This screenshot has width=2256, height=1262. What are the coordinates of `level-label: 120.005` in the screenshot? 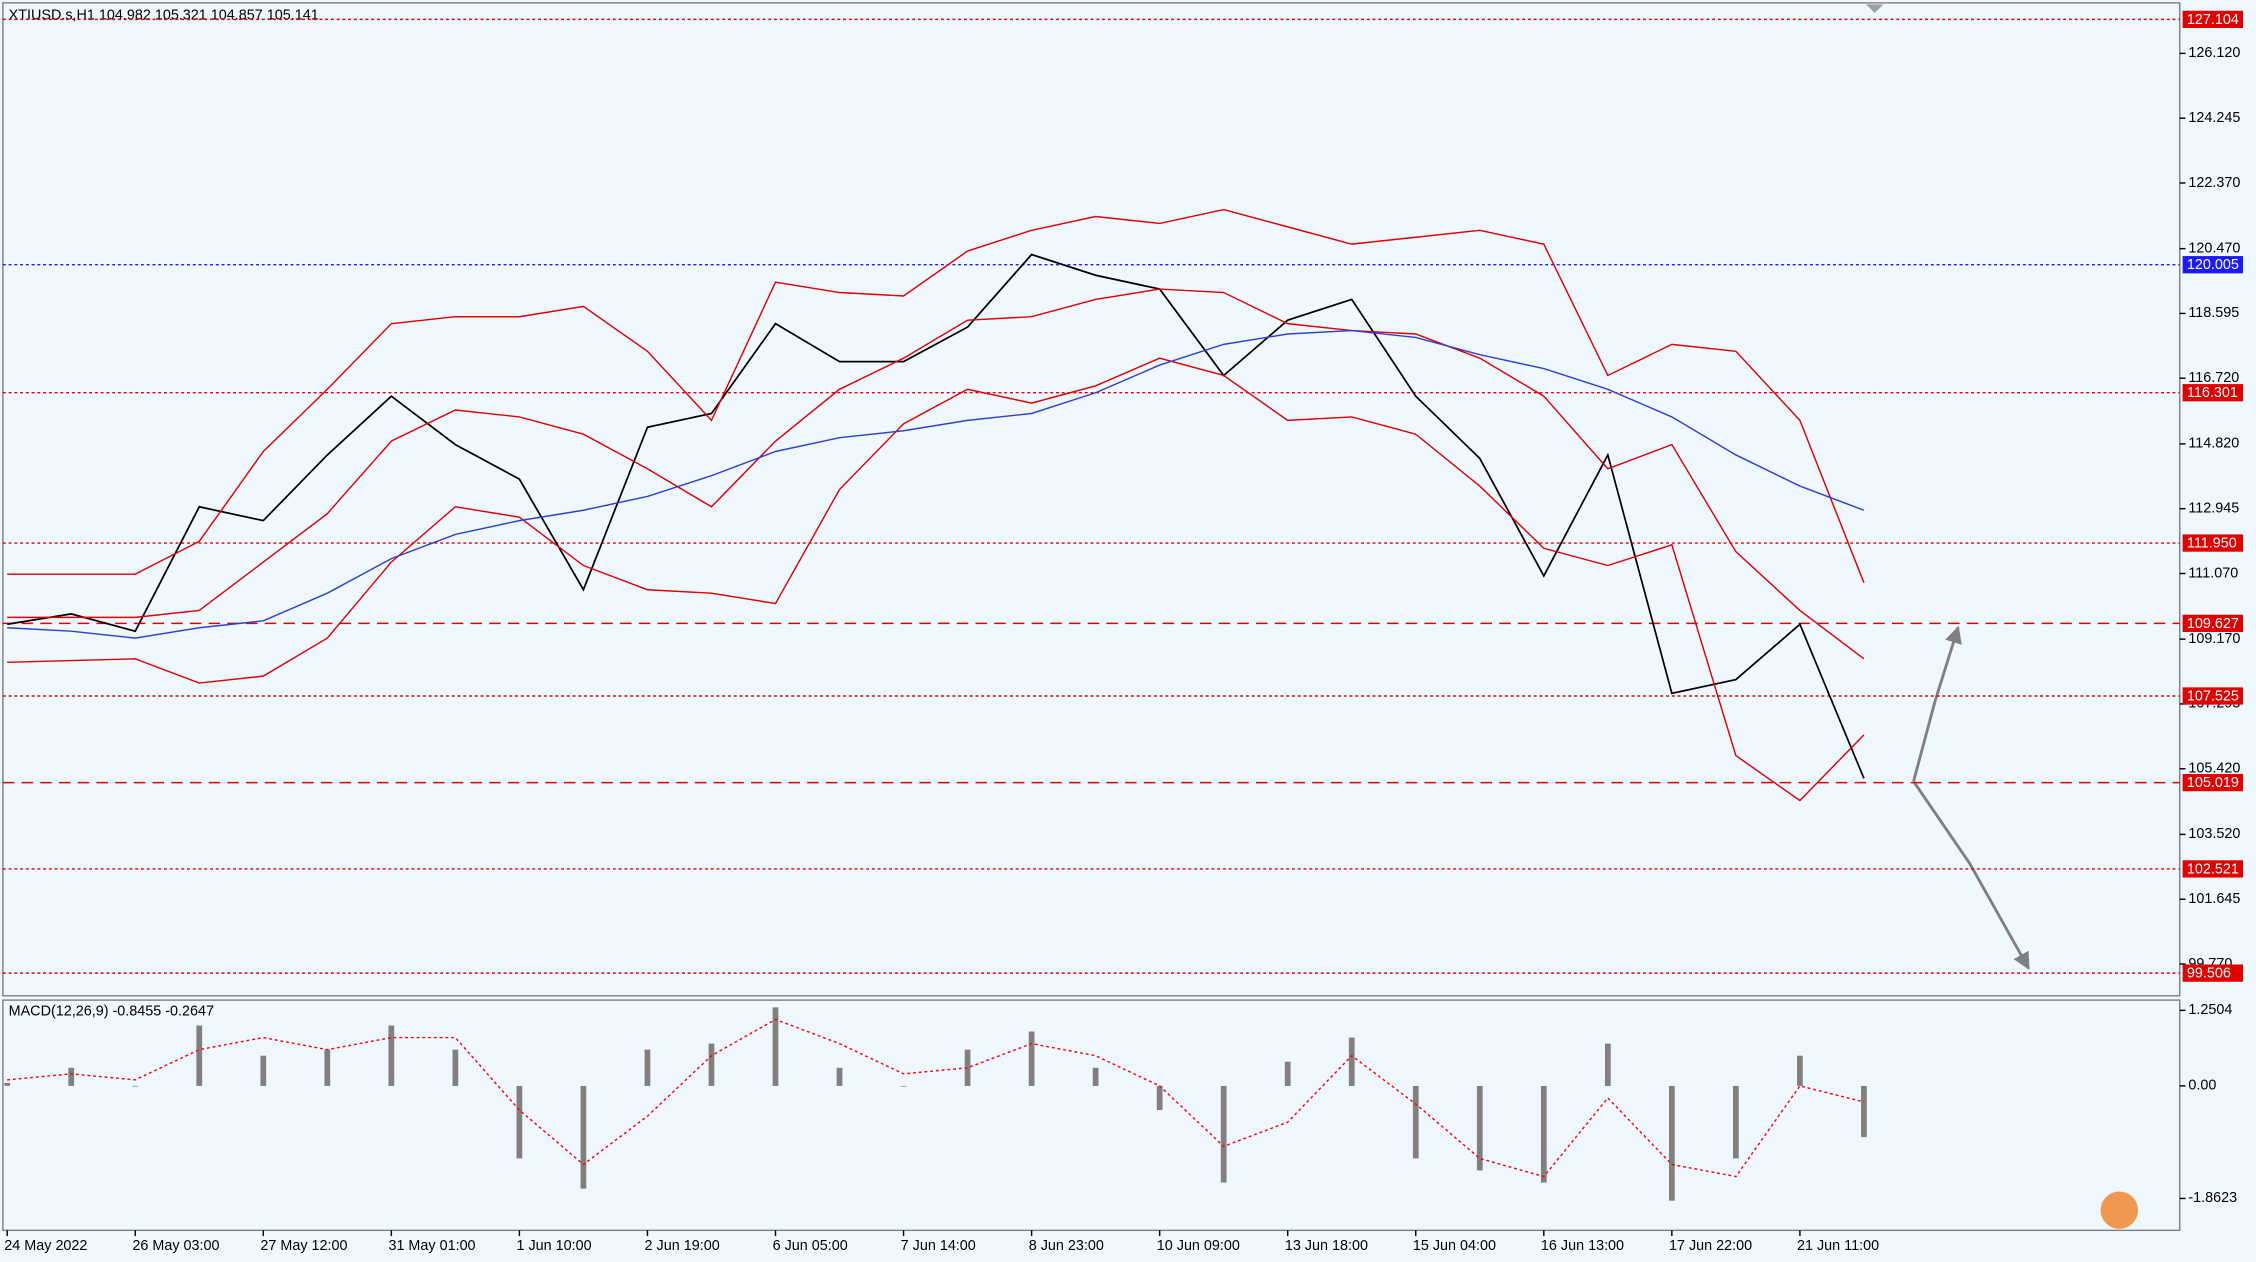 It's located at (2213, 265).